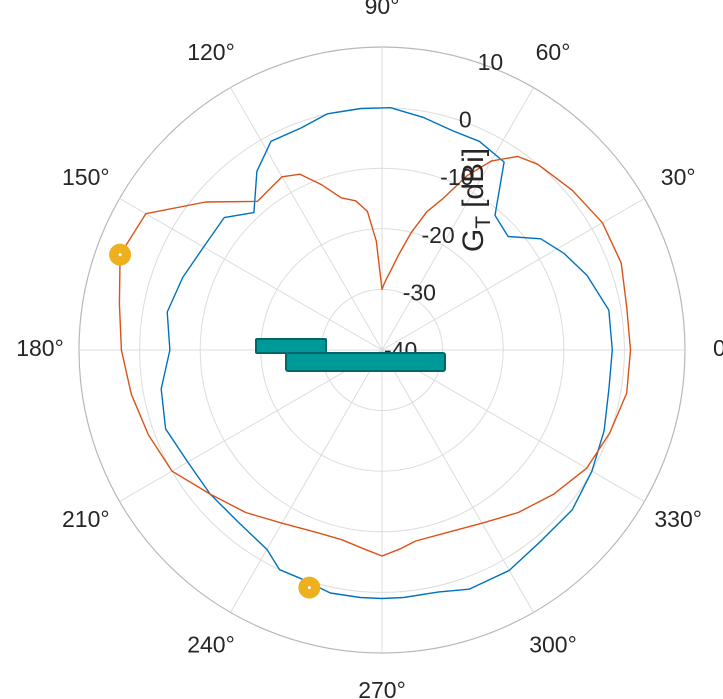 Image resolution: width=723 pixels, height=699 pixels. Describe the element at coordinates (553, 52) in the screenshot. I see `theta-tick-label: 60°` at that location.